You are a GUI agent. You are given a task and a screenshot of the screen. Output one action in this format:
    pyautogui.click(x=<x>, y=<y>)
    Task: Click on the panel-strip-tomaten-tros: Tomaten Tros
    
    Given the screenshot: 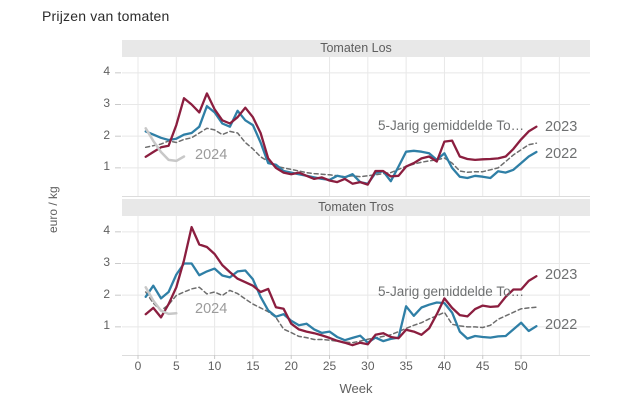 What is the action you would take?
    pyautogui.click(x=356, y=207)
    